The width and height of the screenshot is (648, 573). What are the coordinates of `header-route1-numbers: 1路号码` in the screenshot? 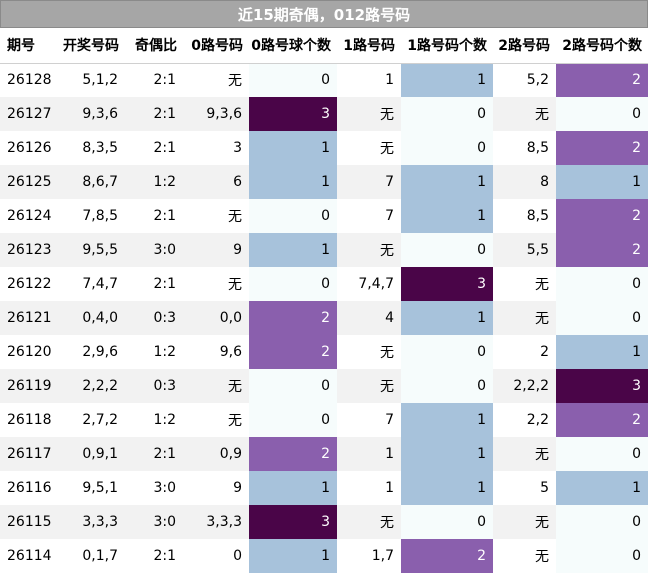 It's located at (369, 46).